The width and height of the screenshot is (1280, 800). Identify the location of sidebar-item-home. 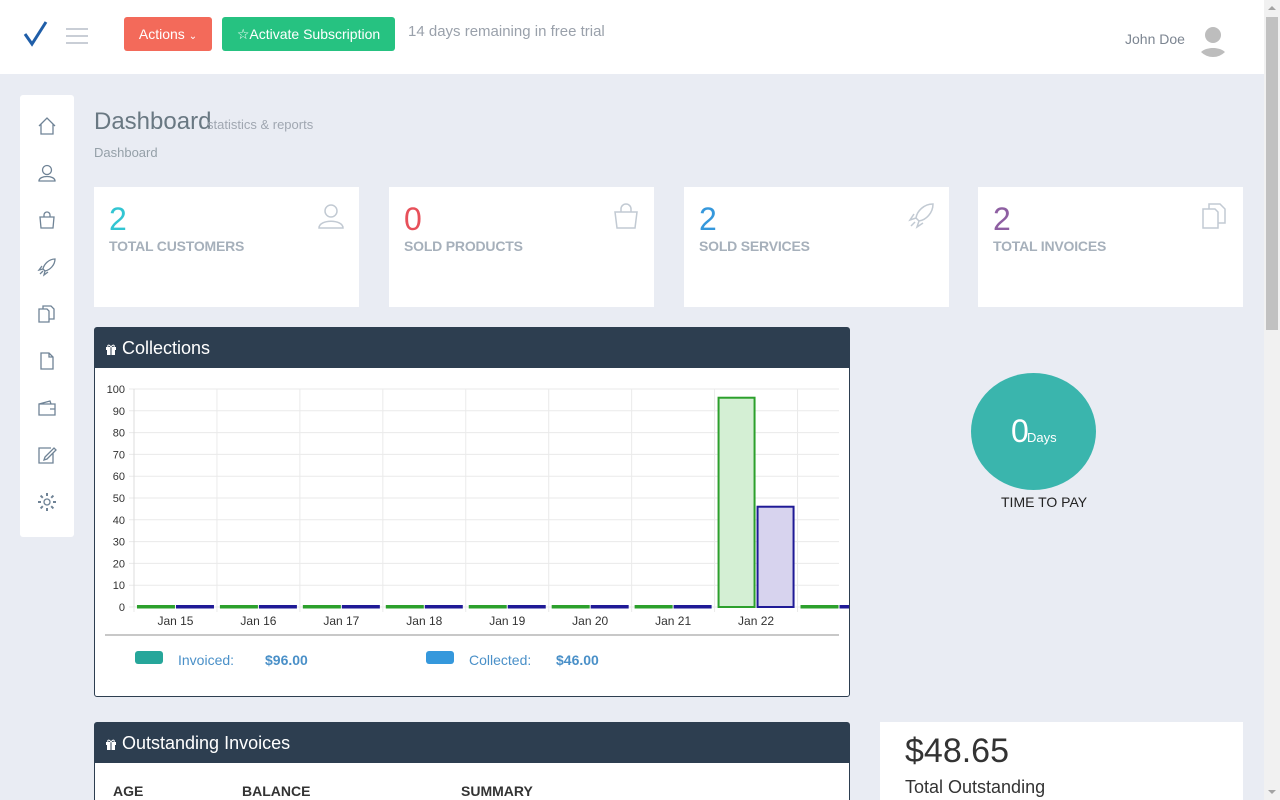
(47, 126).